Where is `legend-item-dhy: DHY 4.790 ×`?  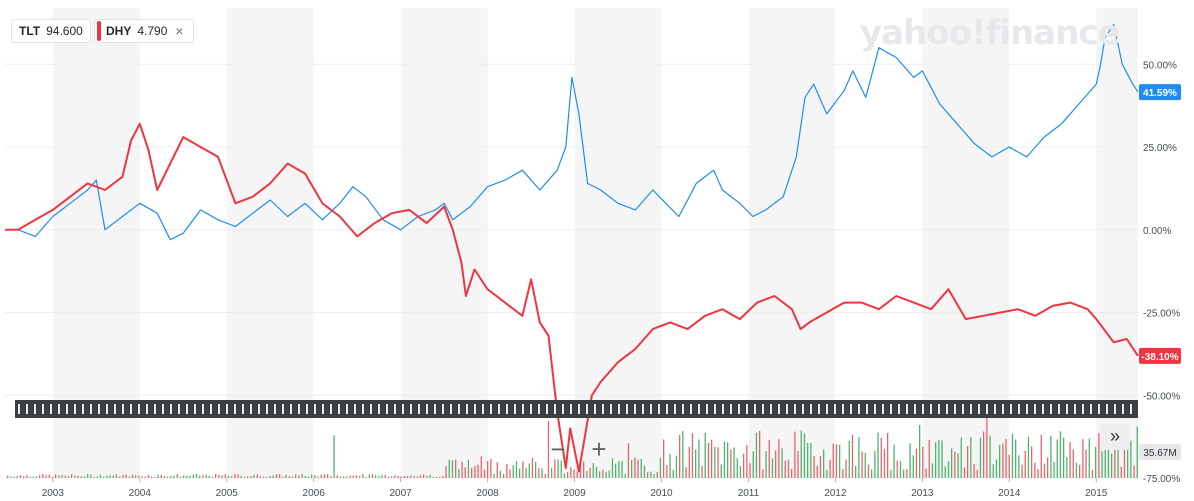
legend-item-dhy: DHY 4.790 × is located at coordinates (144, 31).